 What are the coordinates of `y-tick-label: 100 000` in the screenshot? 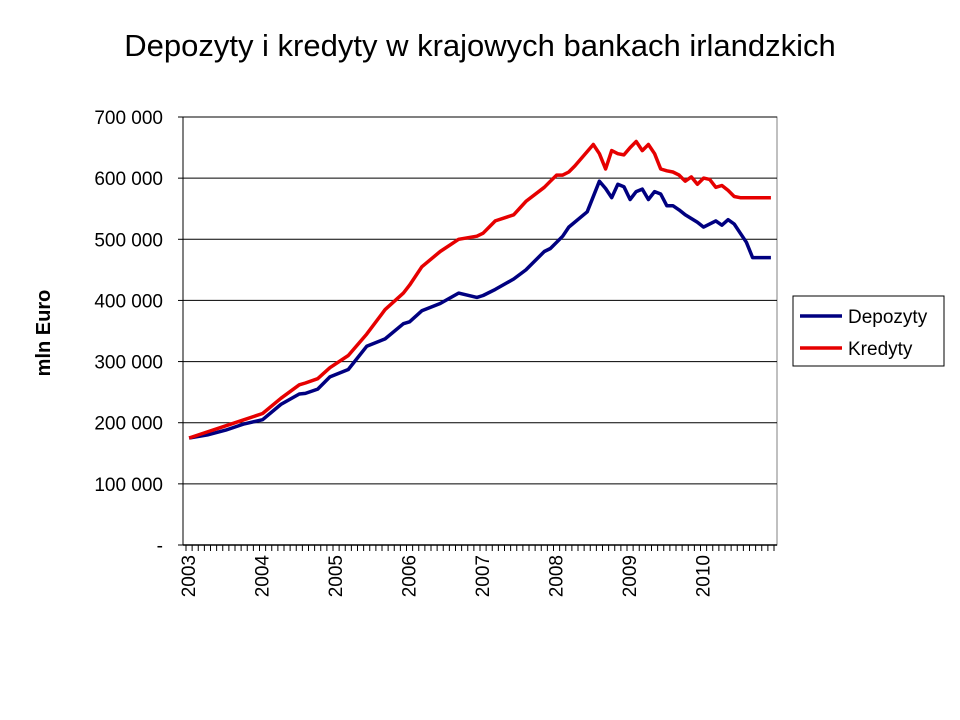 It's located at (128, 485).